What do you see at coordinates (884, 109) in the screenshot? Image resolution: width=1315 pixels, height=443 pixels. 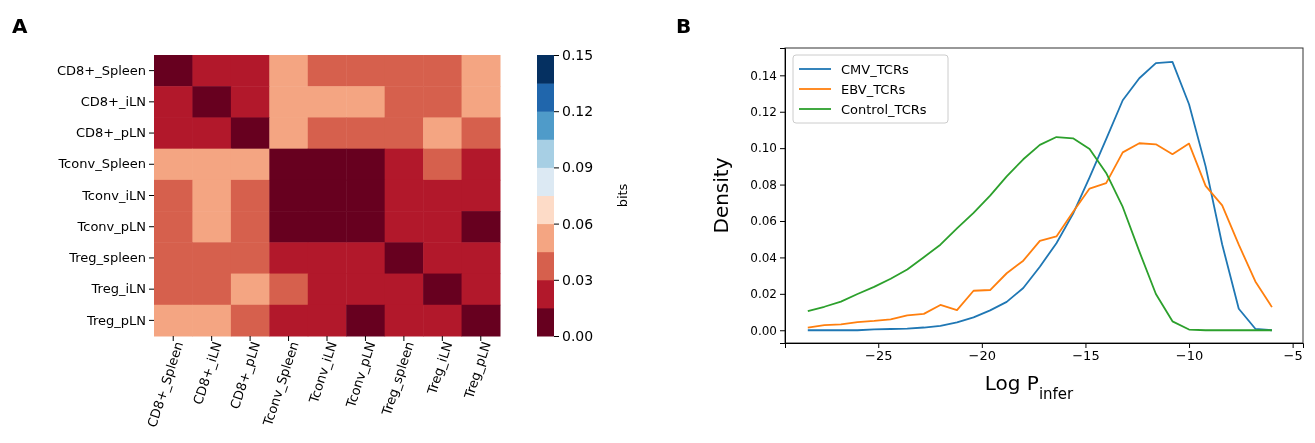 I see `legend-label: Control_TCRs` at bounding box center [884, 109].